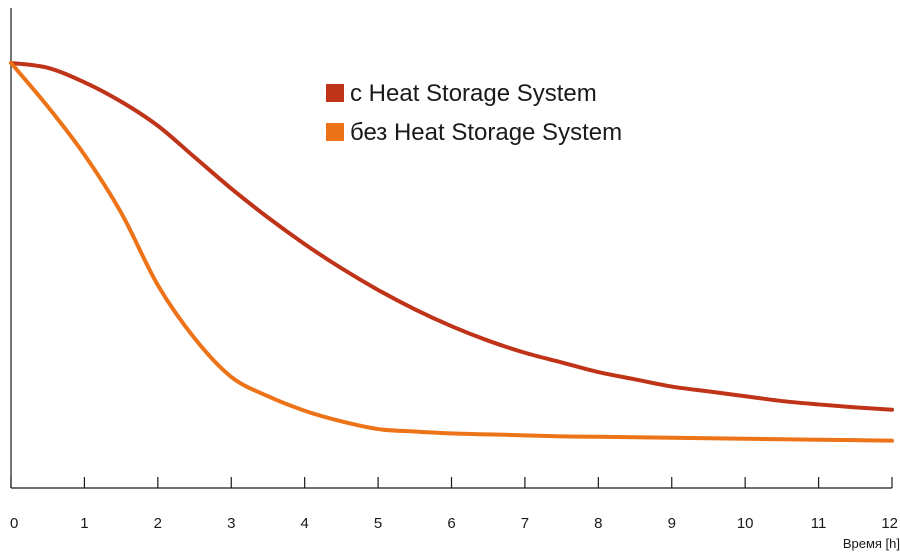 The height and width of the screenshot is (552, 900). I want to click on x-tick-label: 8, so click(598, 523).